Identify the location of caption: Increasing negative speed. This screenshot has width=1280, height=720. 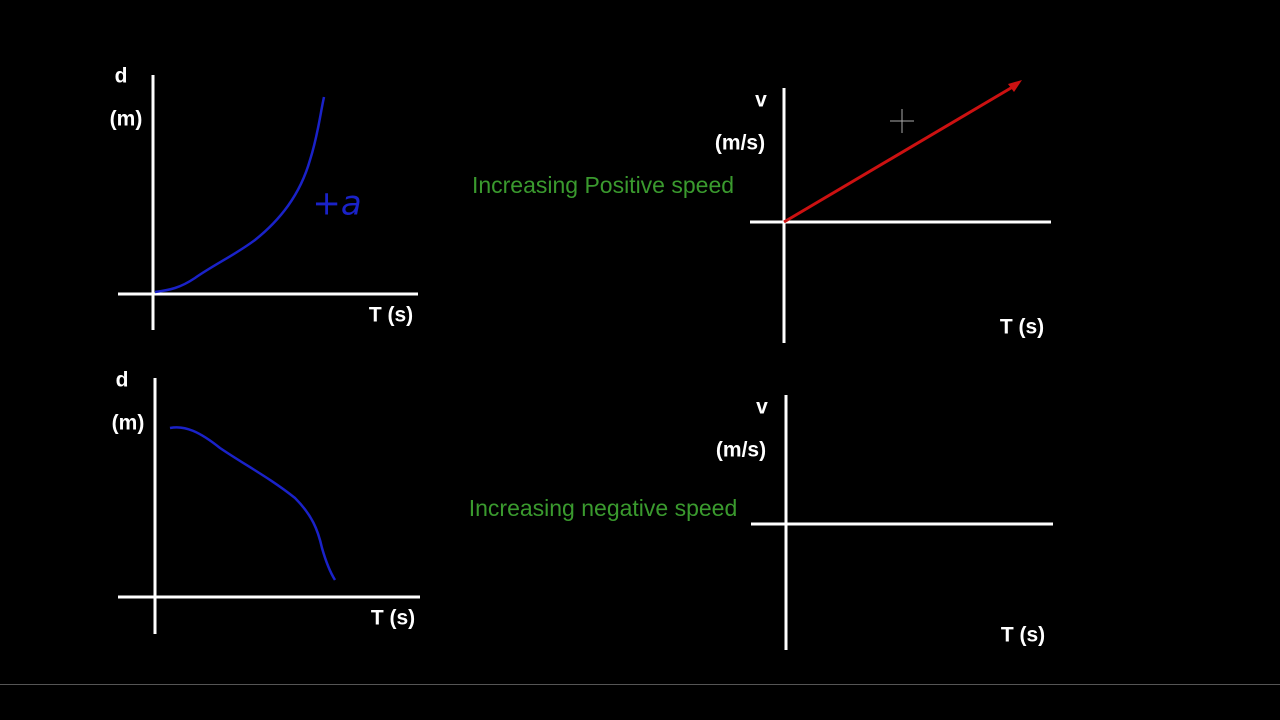
(603, 508).